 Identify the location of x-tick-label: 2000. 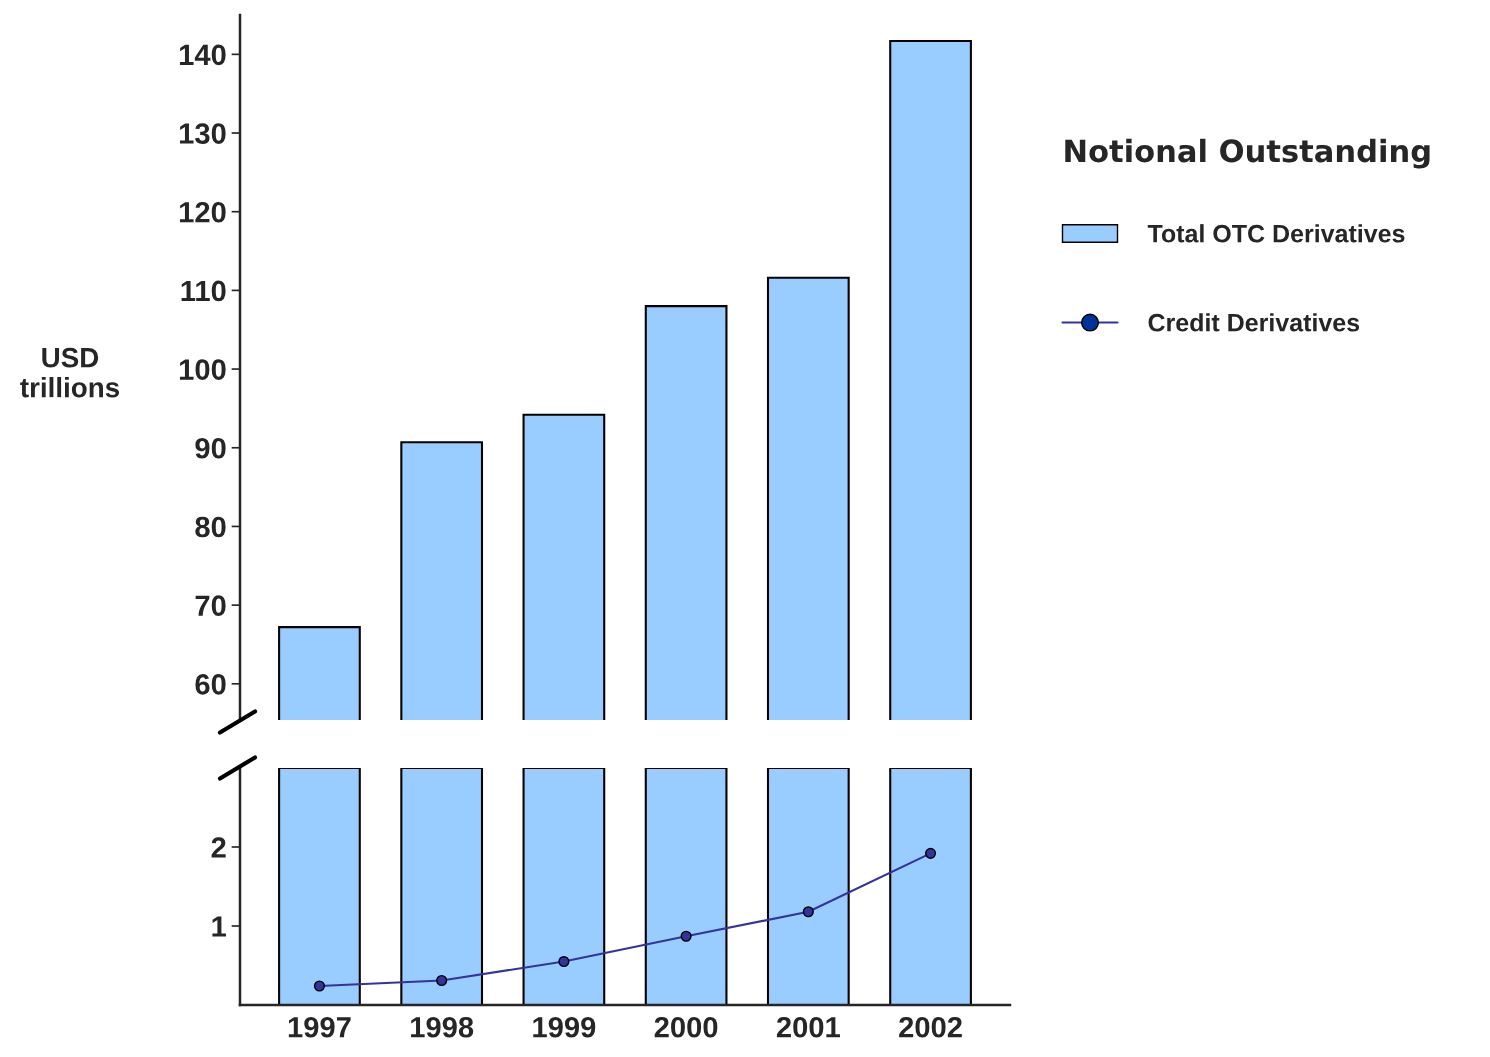
(686, 1027).